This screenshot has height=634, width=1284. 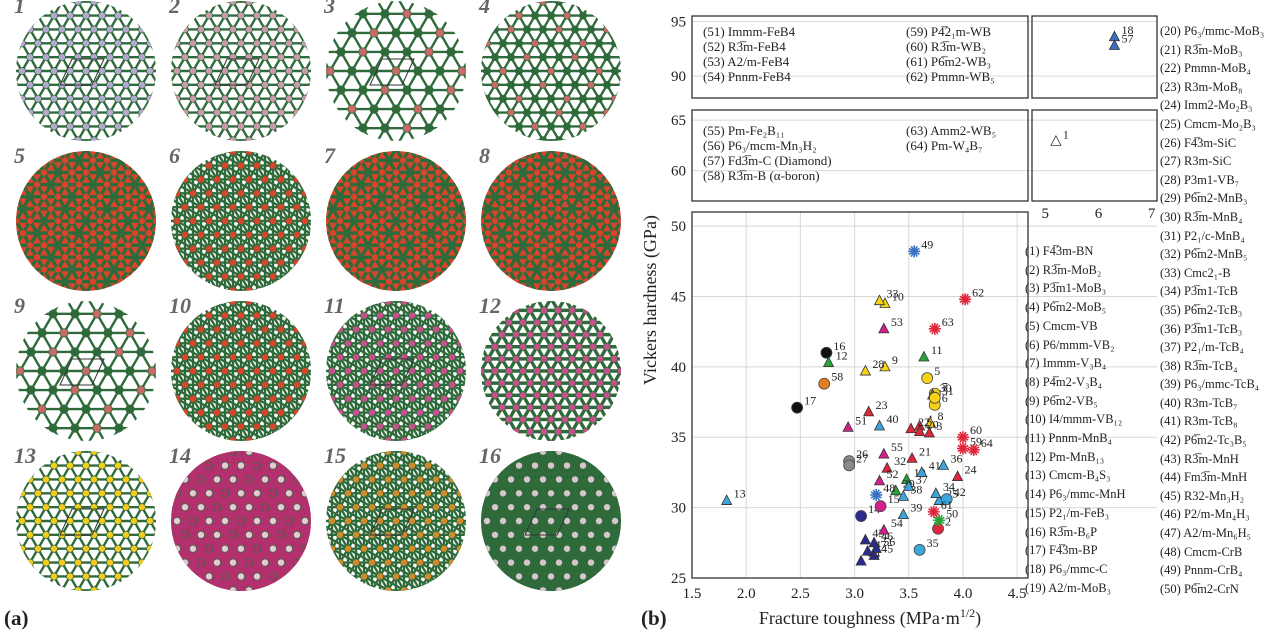 I want to click on point-label: 10, so click(x=898, y=297).